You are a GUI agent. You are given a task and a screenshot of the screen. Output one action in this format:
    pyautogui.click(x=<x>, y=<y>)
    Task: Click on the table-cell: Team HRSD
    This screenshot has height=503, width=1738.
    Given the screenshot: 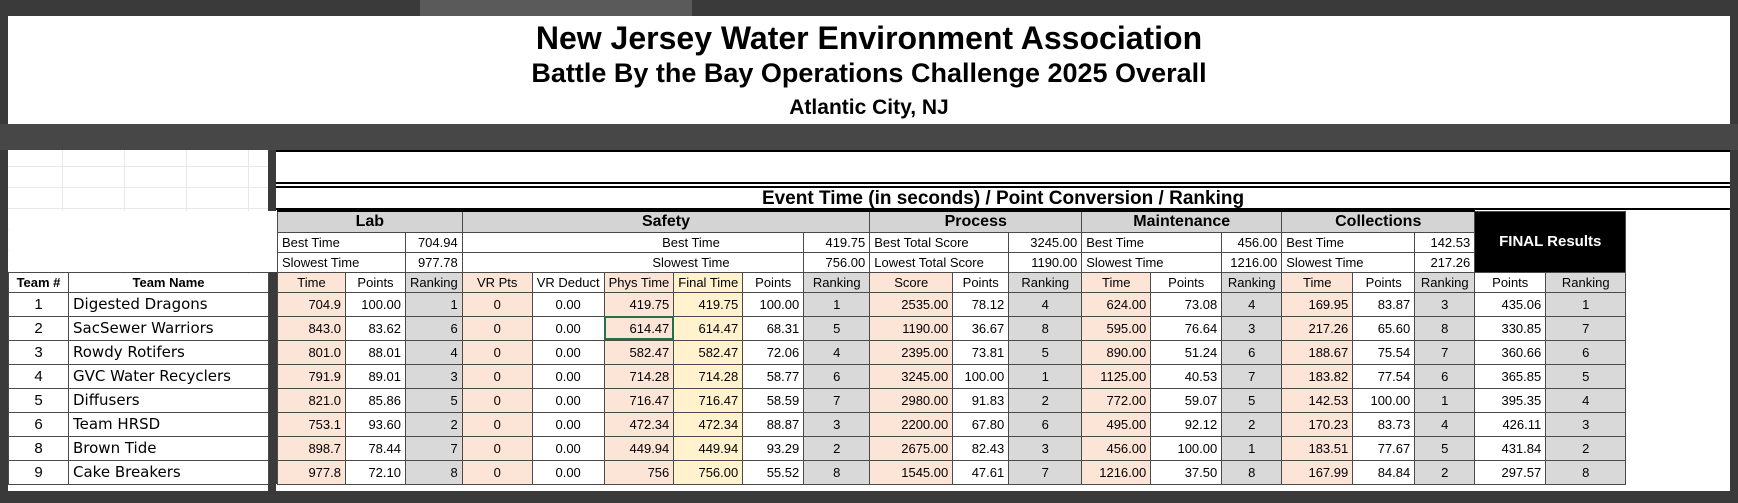 What is the action you would take?
    pyautogui.click(x=168, y=424)
    